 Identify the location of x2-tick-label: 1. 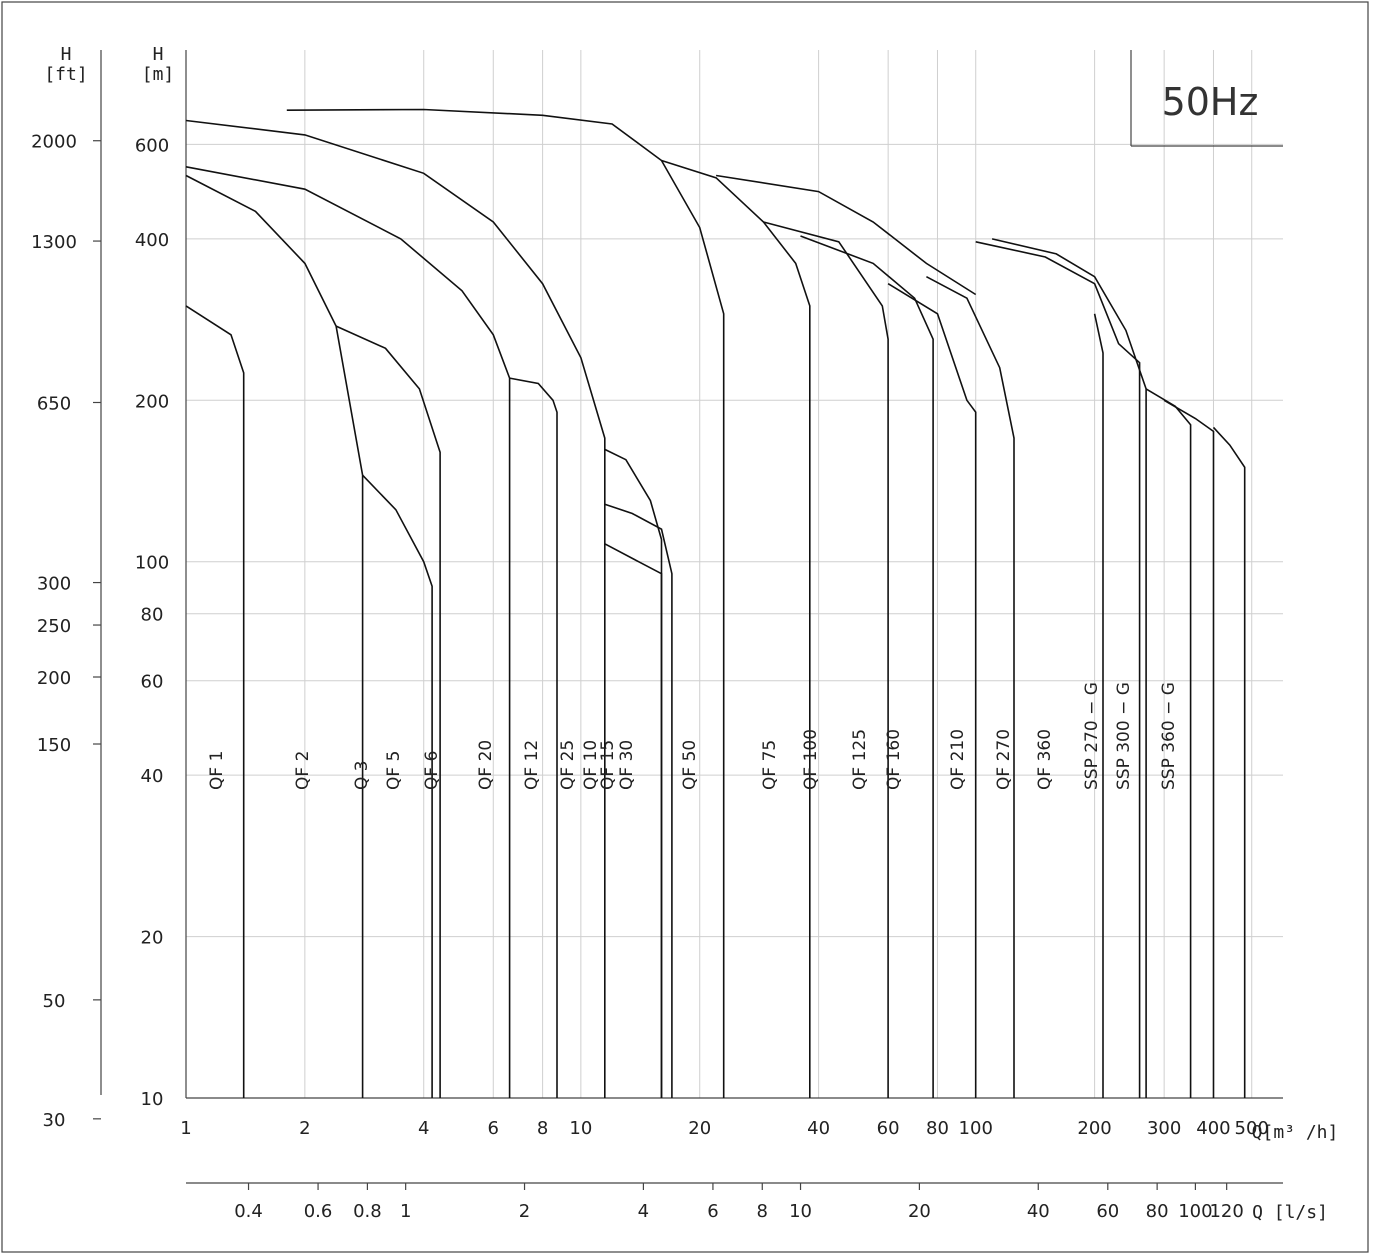
(405, 1211).